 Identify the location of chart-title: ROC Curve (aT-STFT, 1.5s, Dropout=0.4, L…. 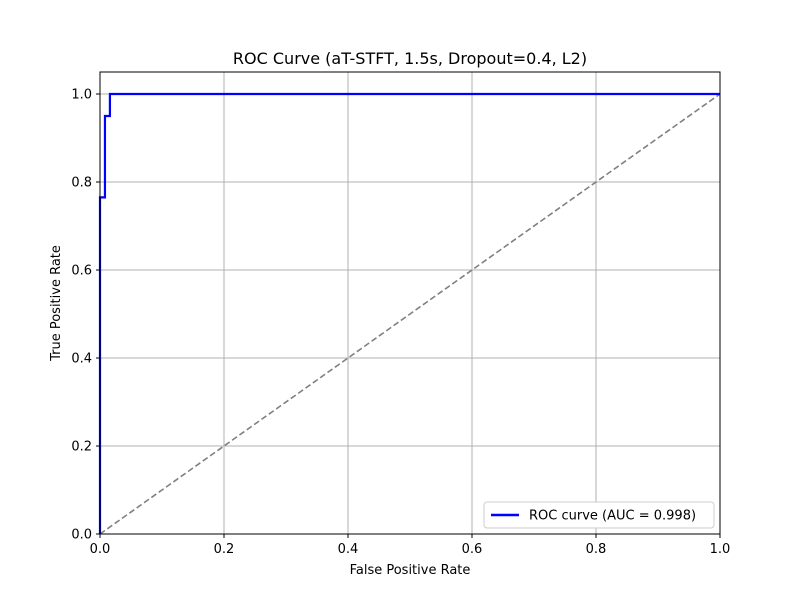
(410, 58).